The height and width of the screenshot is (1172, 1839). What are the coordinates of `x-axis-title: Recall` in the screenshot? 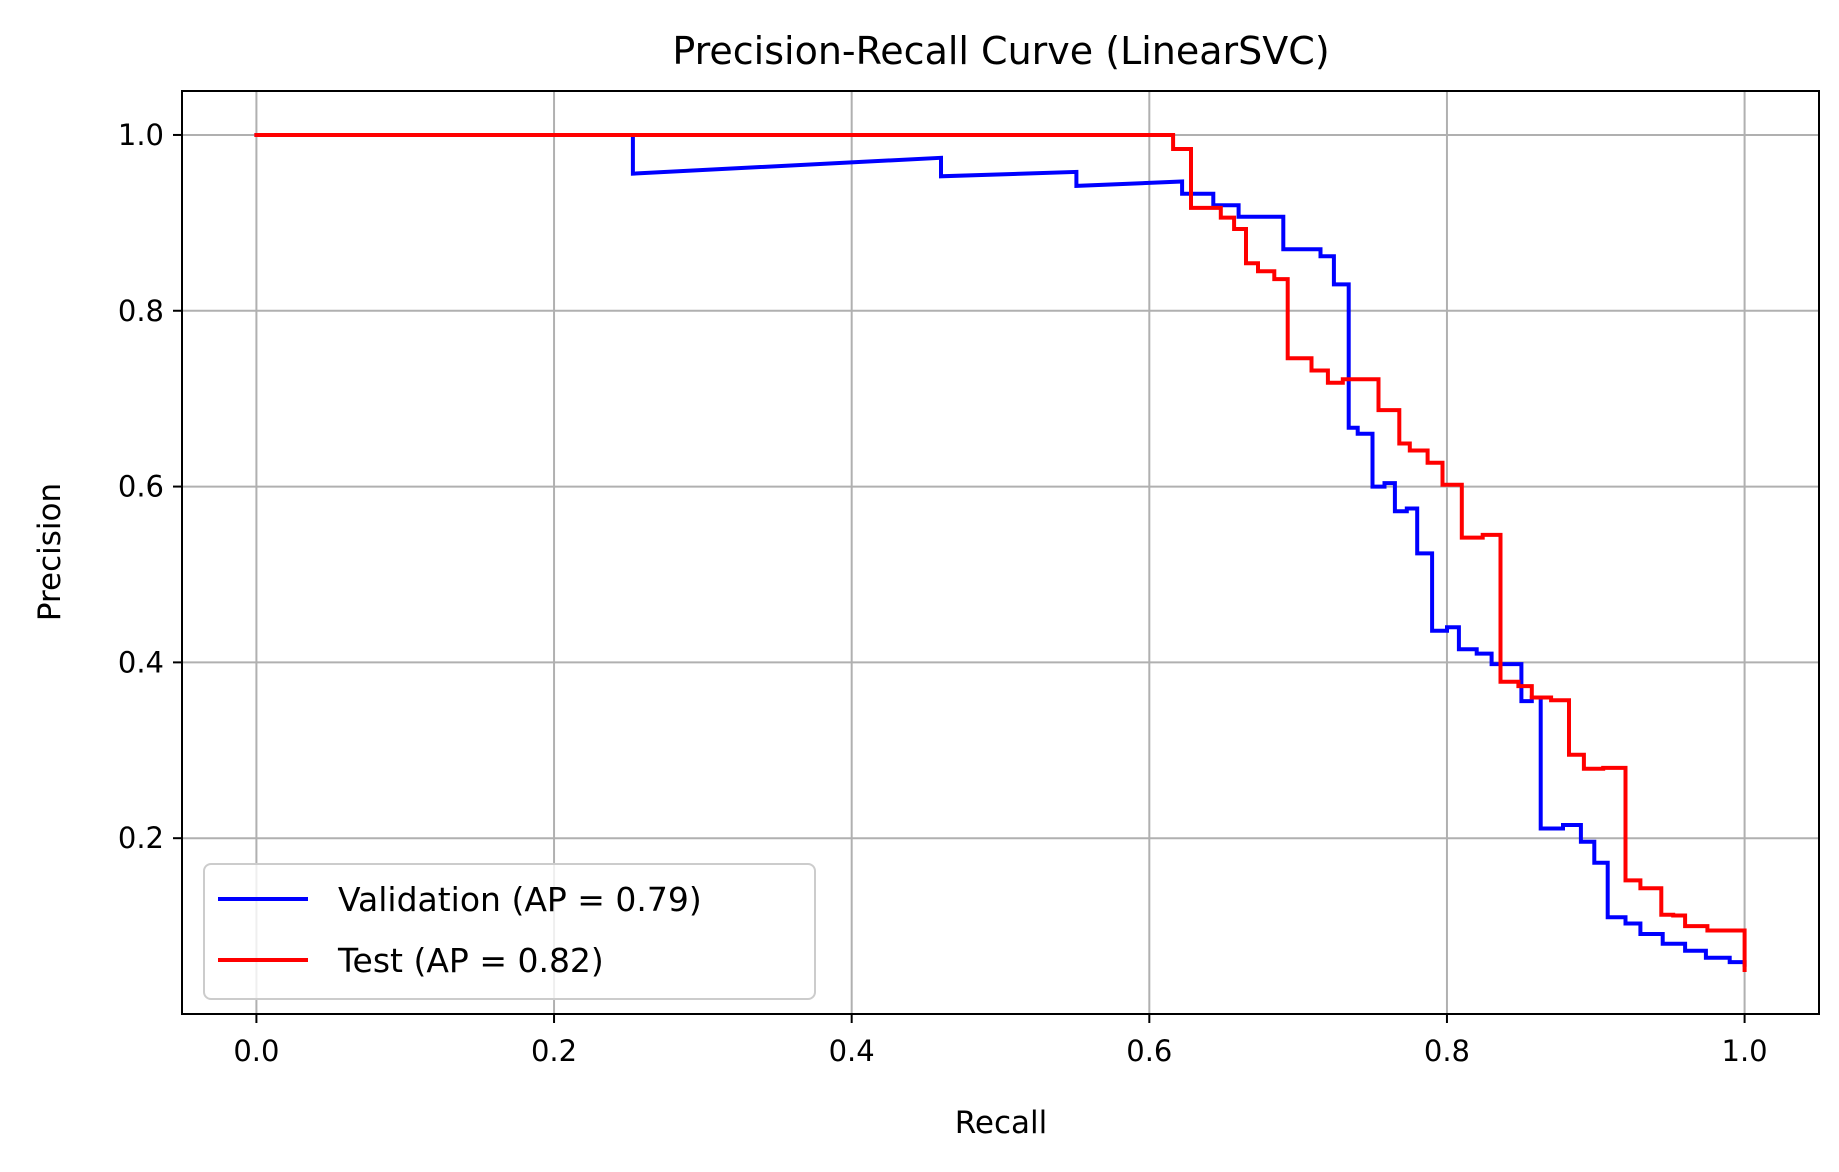 It's located at (1001, 1123).